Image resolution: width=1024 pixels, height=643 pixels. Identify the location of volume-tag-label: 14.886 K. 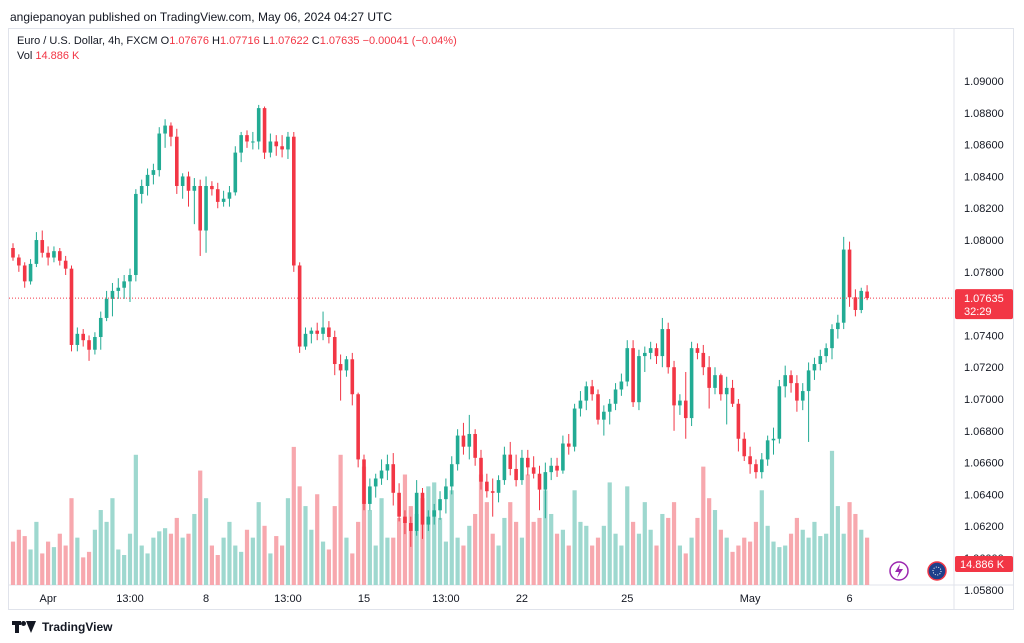
(982, 565).